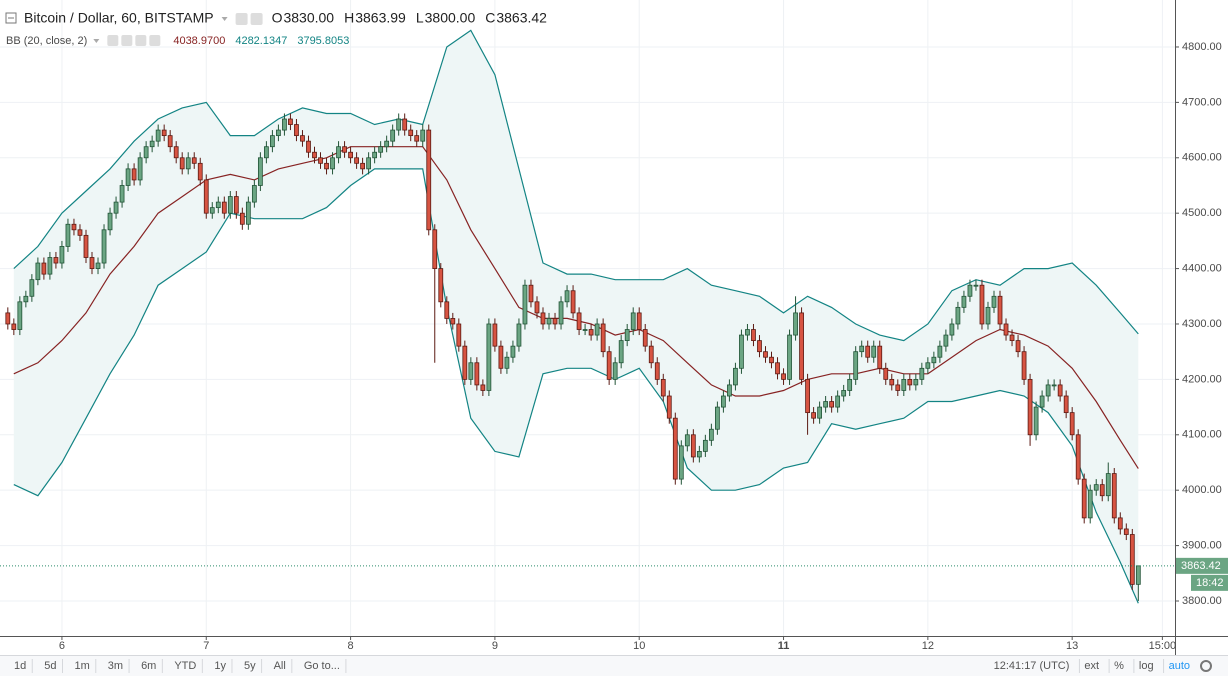 Image resolution: width=1228 pixels, height=676 pixels. Describe the element at coordinates (1202, 490) in the screenshot. I see `y-tick-label: 4000.00` at that location.